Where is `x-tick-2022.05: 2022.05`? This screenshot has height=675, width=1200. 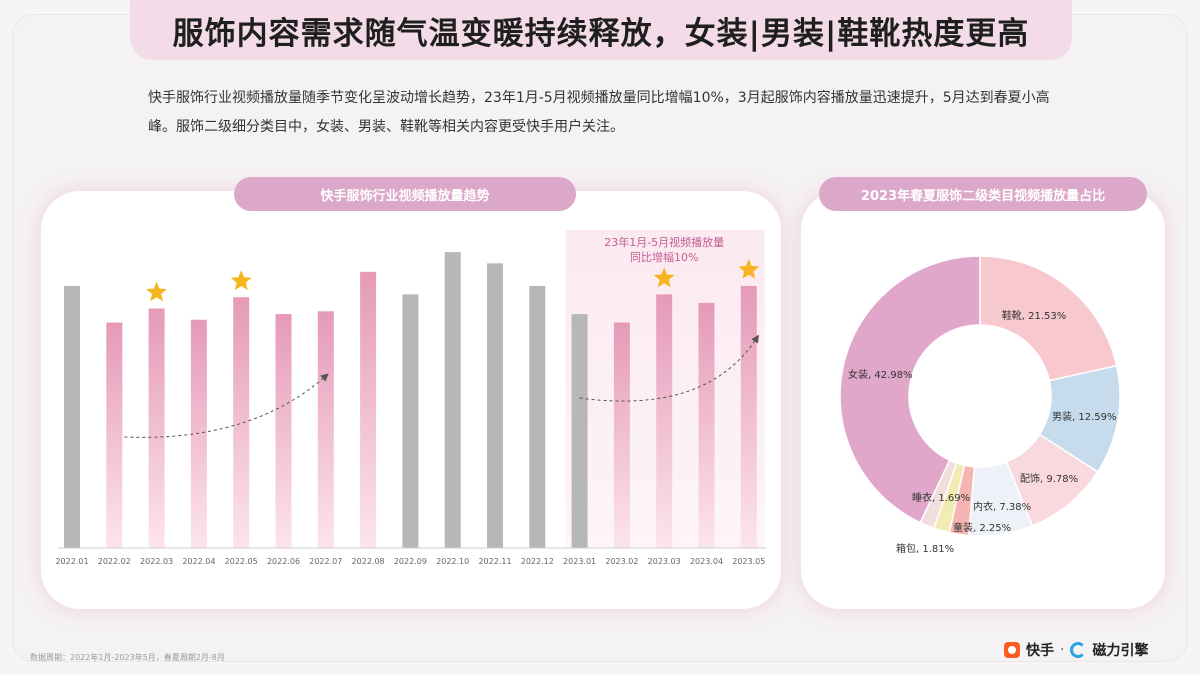
x-tick-2022.05: 2022.05 is located at coordinates (241, 561).